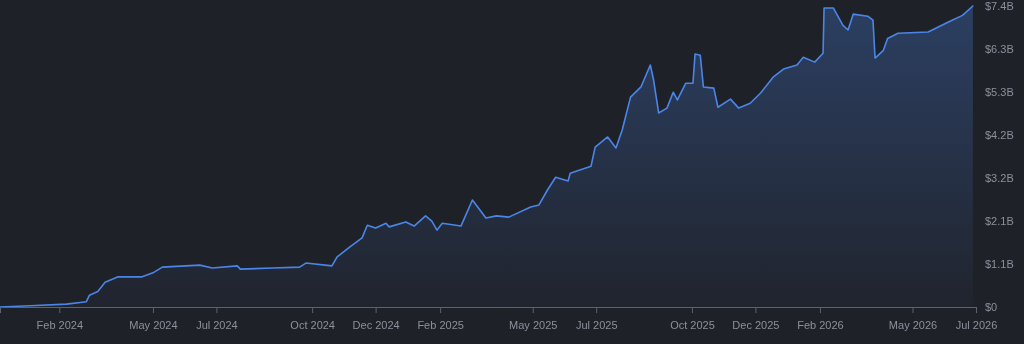 The image size is (1024, 344). Describe the element at coordinates (976, 325) in the screenshot. I see `x-tick-label: Jul 2026` at that location.